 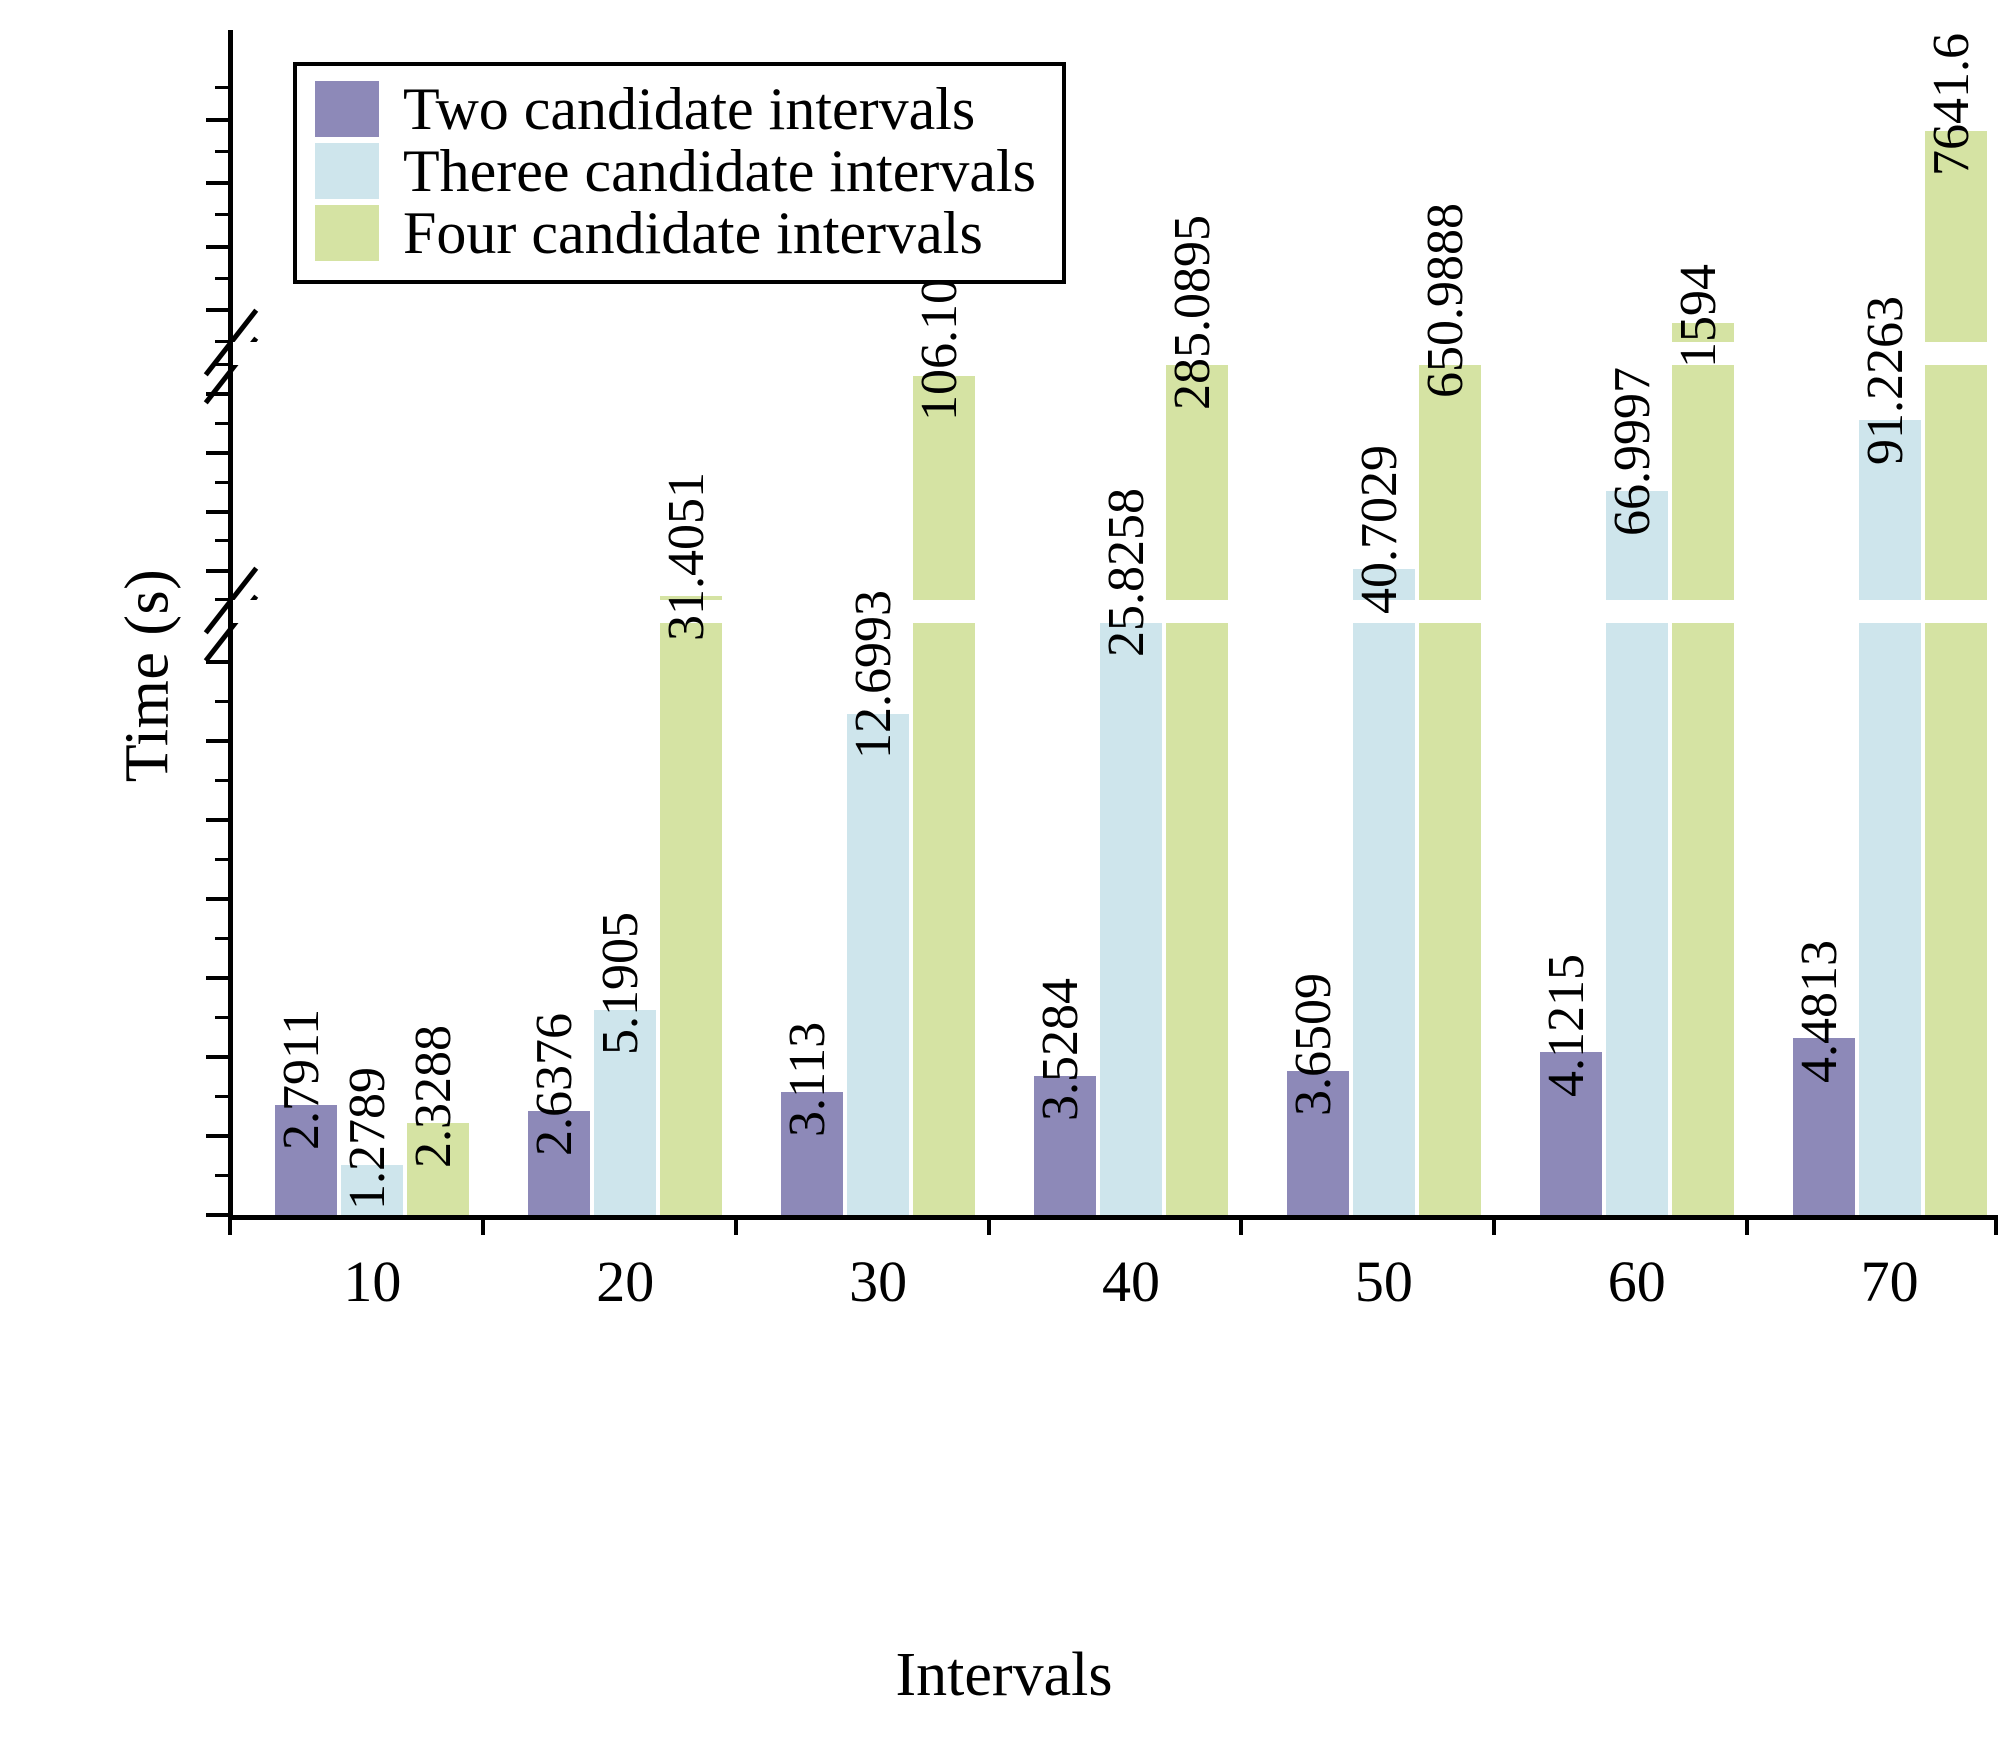 I want to click on bar-value-label: 1594, so click(x=1698, y=316).